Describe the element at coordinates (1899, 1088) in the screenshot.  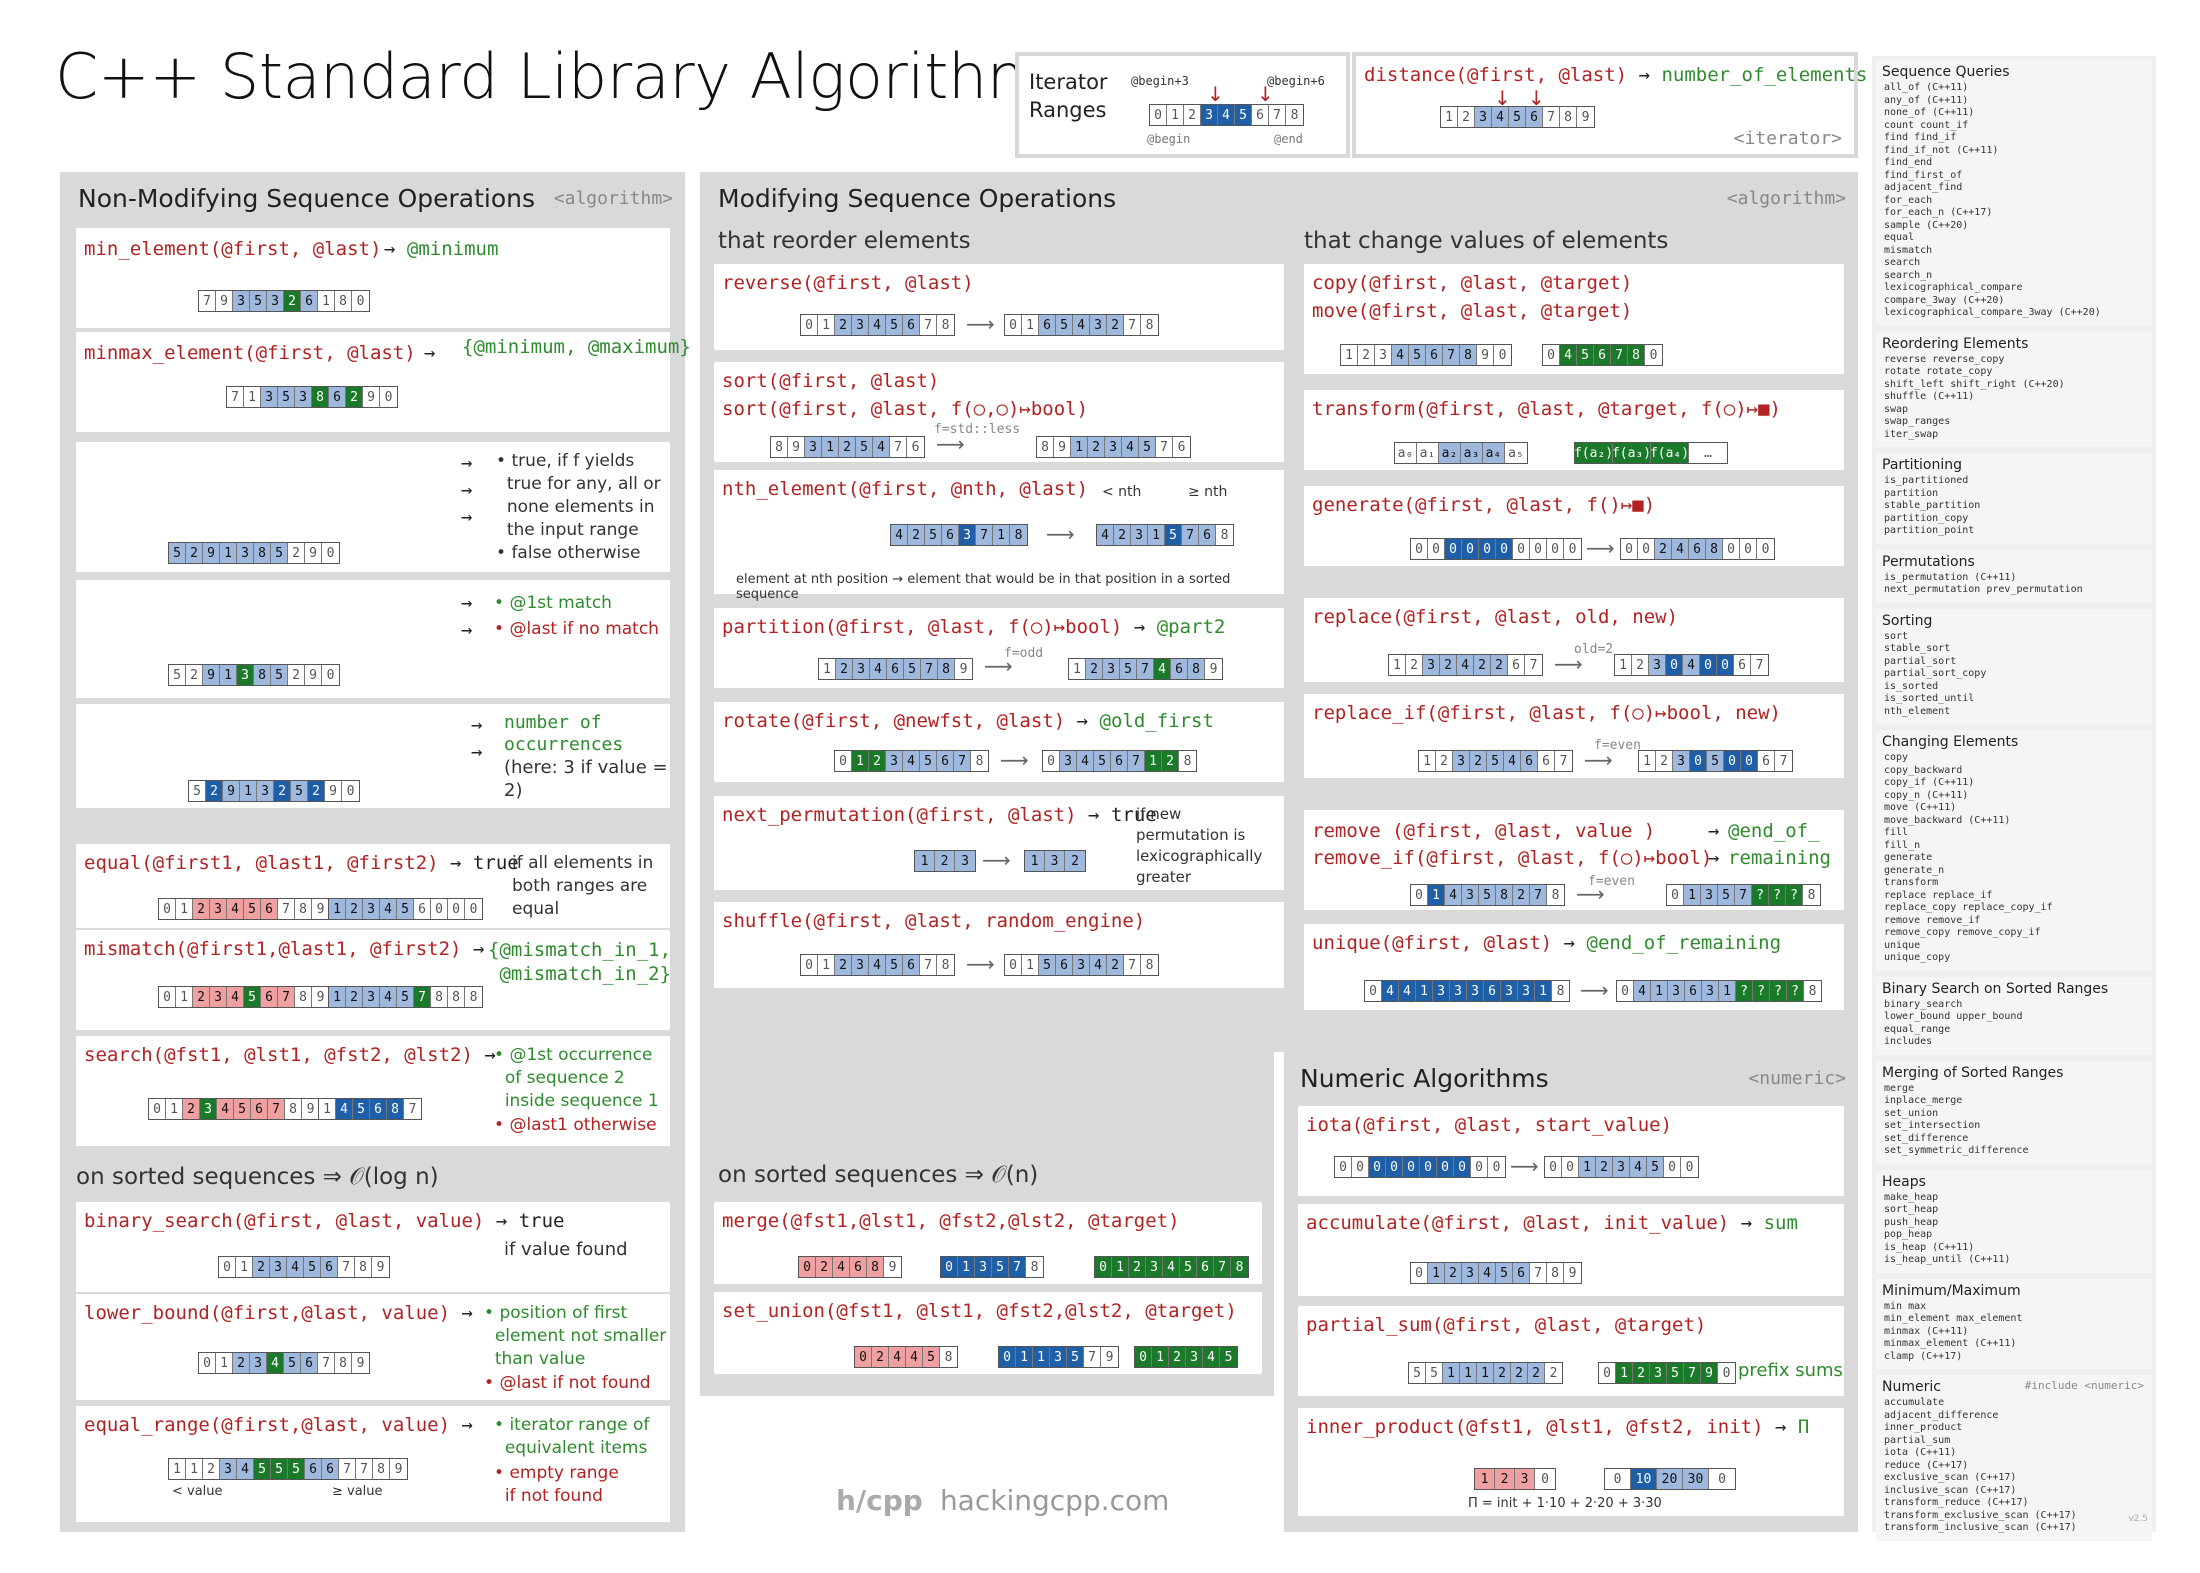
I see `sidebar-algorithm-item: merge` at that location.